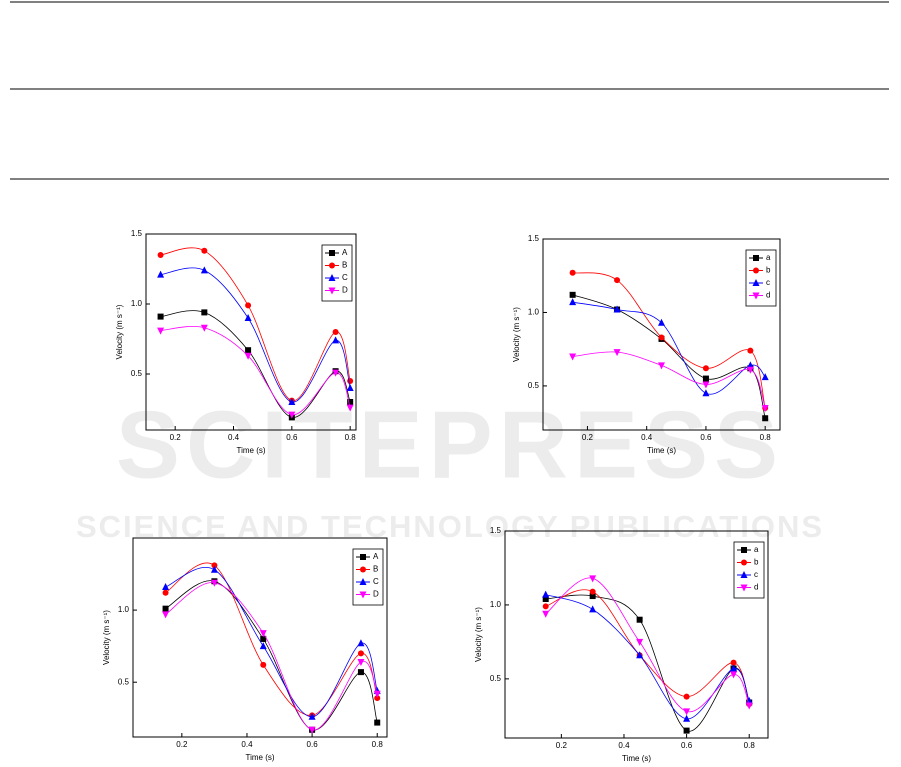 This screenshot has width=901, height=767. Describe the element at coordinates (768, 270) in the screenshot. I see `legend-label: b` at that location.